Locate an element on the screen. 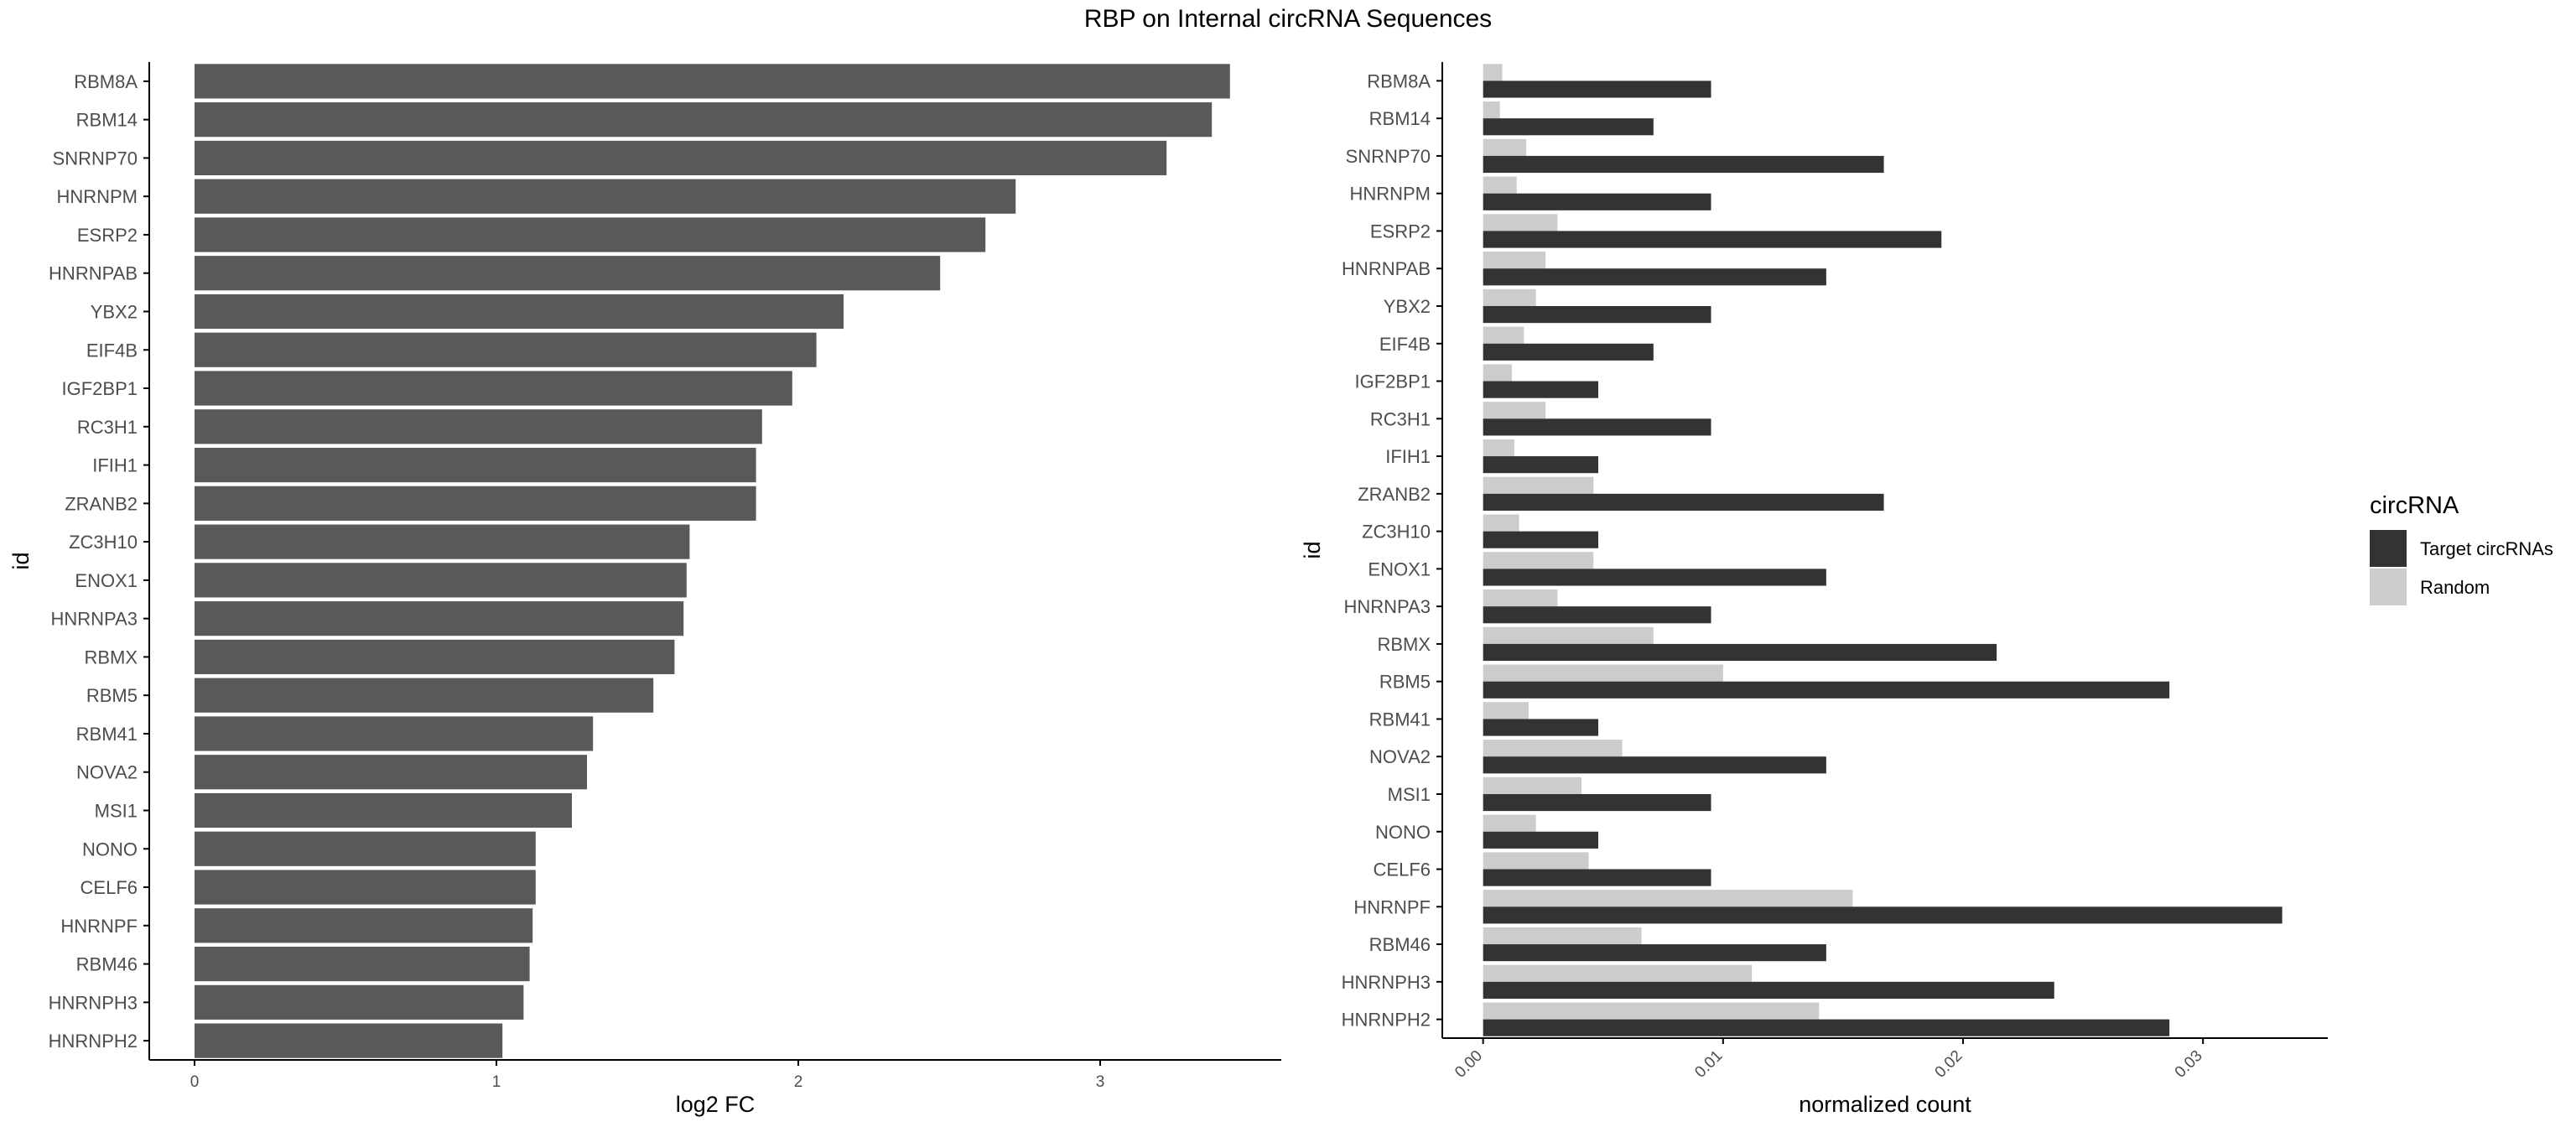 This screenshot has width=2576, height=1127. bar-random-nova2 is located at coordinates (1553, 748).